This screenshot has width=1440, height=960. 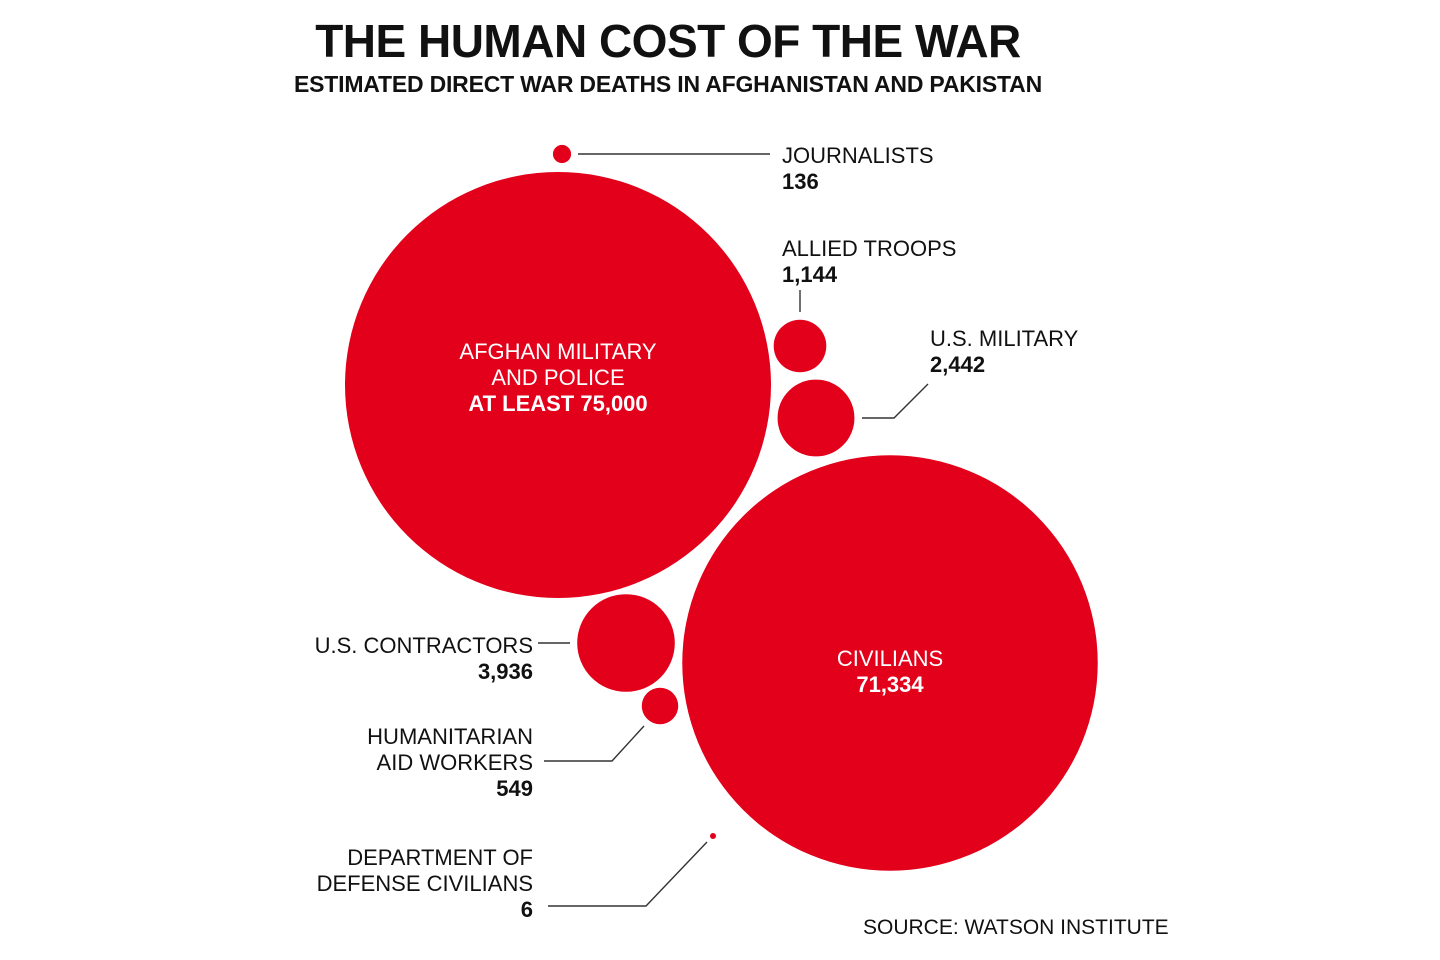 What do you see at coordinates (557, 377) in the screenshot?
I see `afghan-military-label: AND POLICE` at bounding box center [557, 377].